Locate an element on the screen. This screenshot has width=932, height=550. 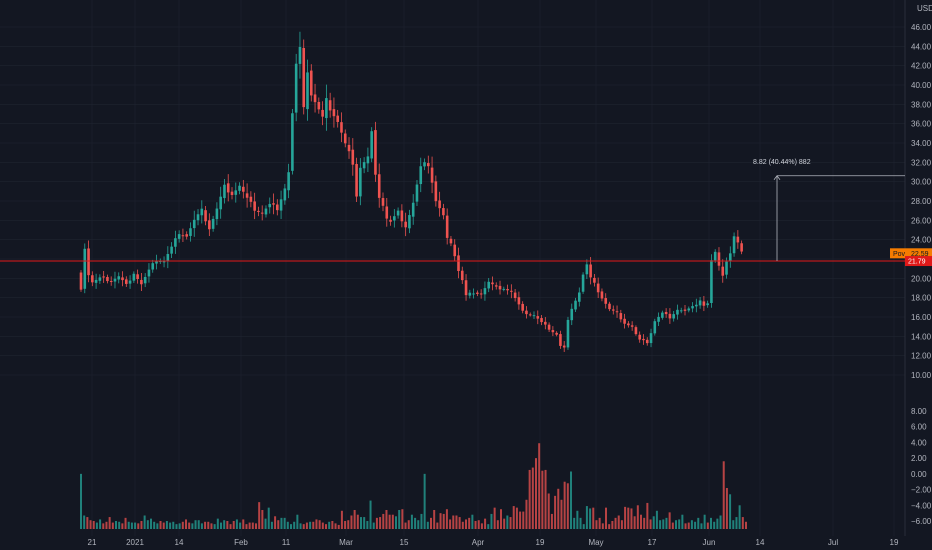
price-tick-label: 32.00 is located at coordinates (921, 162).